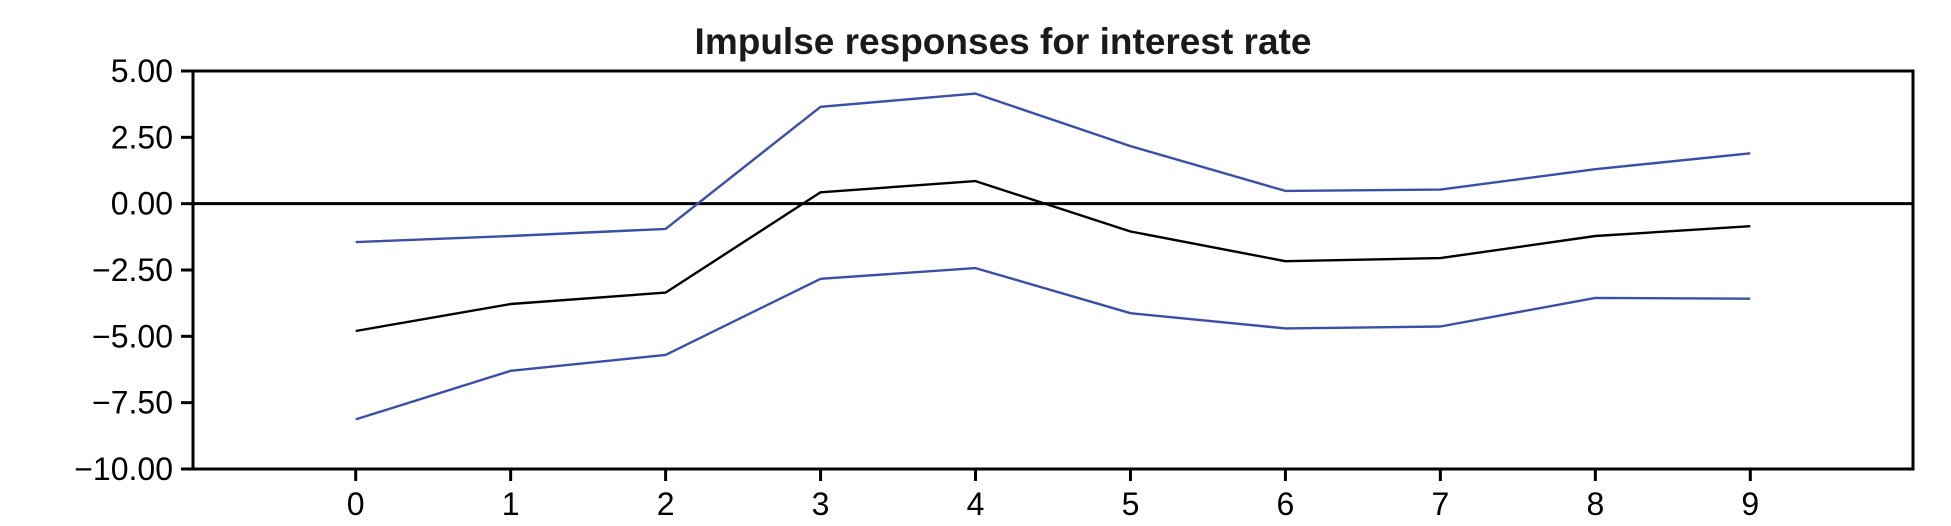 Image resolution: width=1951 pixels, height=526 pixels. I want to click on x-tick-label: 9, so click(1750, 504).